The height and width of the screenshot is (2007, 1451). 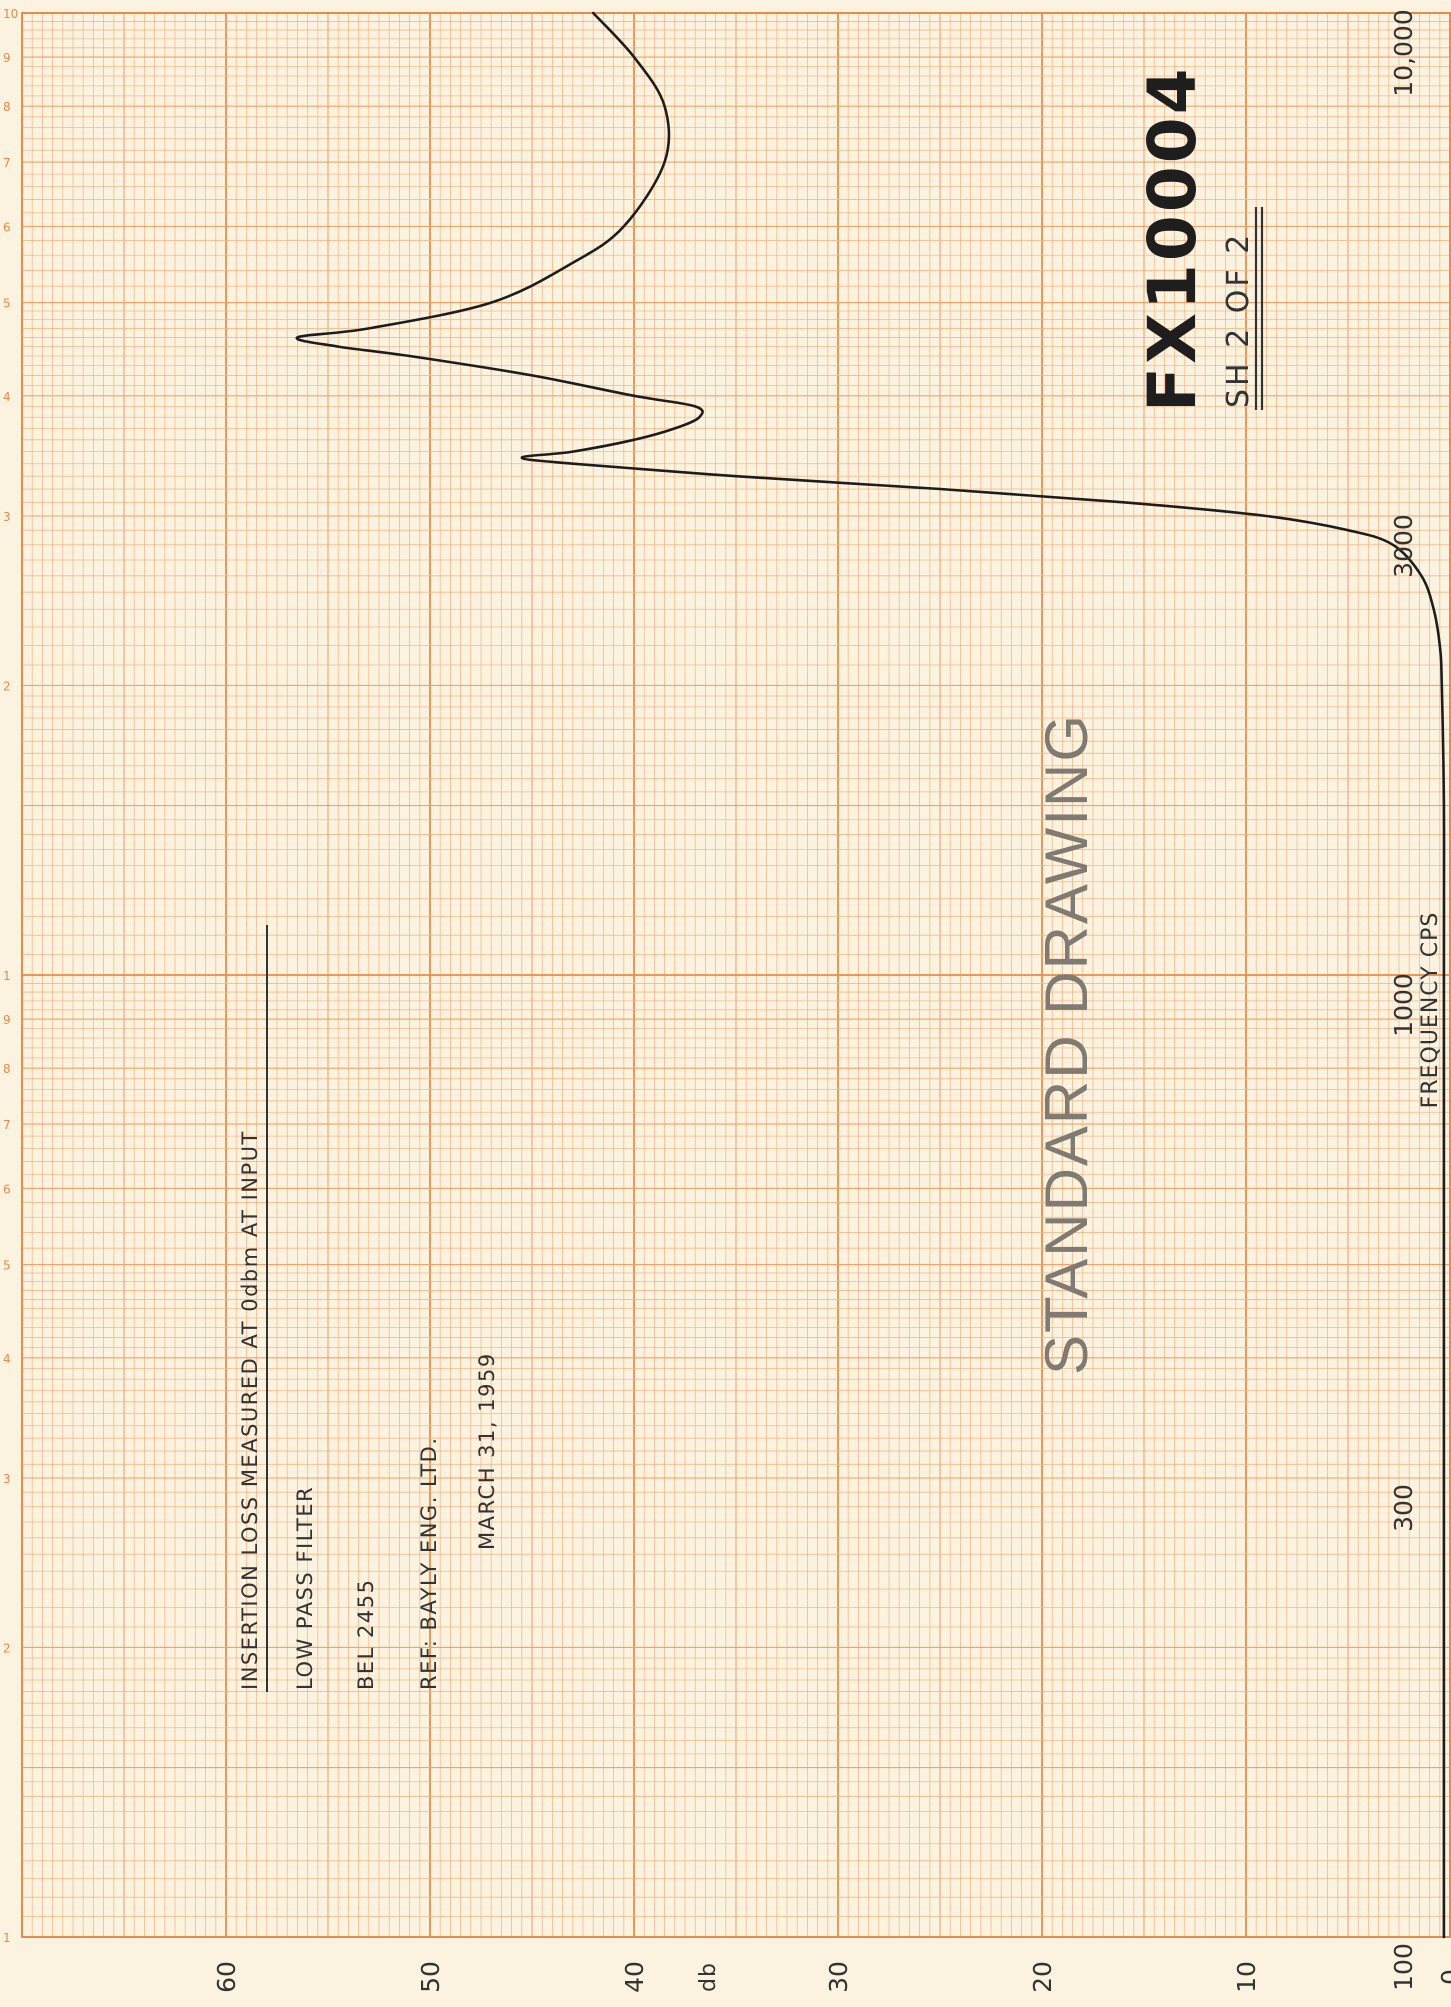 I want to click on decade-index-label: 10, so click(x=10, y=14).